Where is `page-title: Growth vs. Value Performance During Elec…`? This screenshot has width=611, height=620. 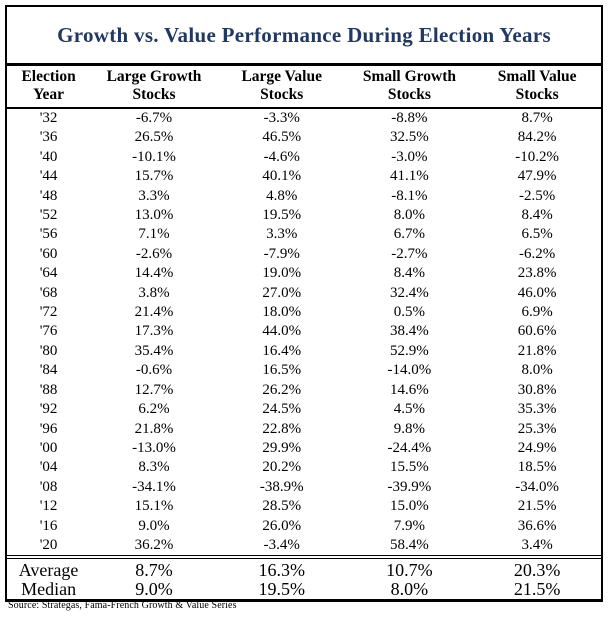 page-title: Growth vs. Value Performance During Elec… is located at coordinates (304, 36).